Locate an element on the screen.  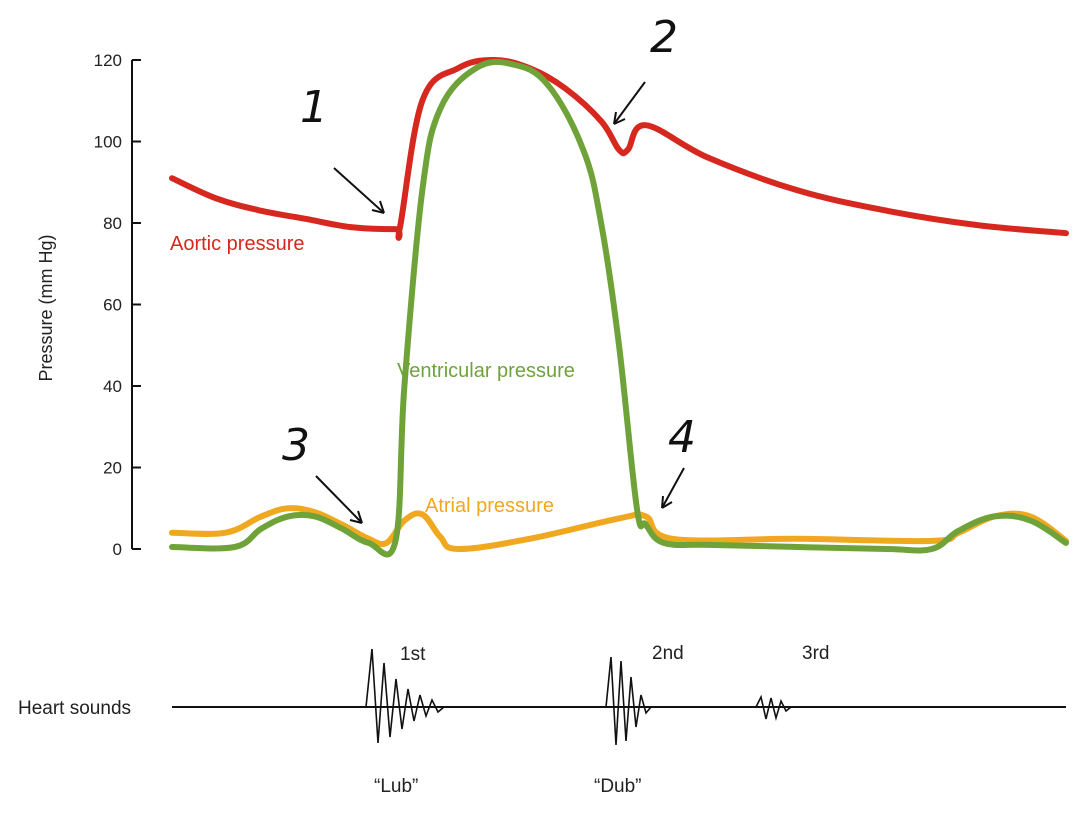
heart-sound-2-onomatopoeia: “Dub” is located at coordinates (618, 786).